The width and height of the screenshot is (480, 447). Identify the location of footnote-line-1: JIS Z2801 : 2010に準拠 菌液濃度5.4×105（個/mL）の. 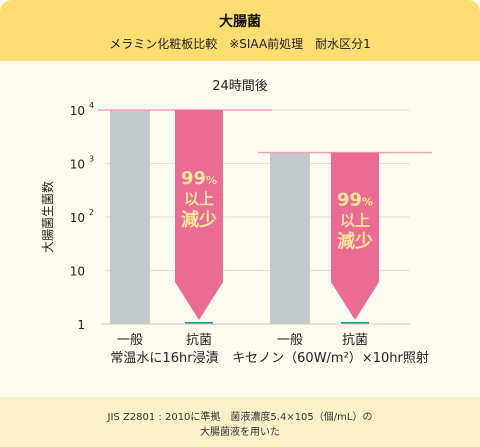
(240, 417).